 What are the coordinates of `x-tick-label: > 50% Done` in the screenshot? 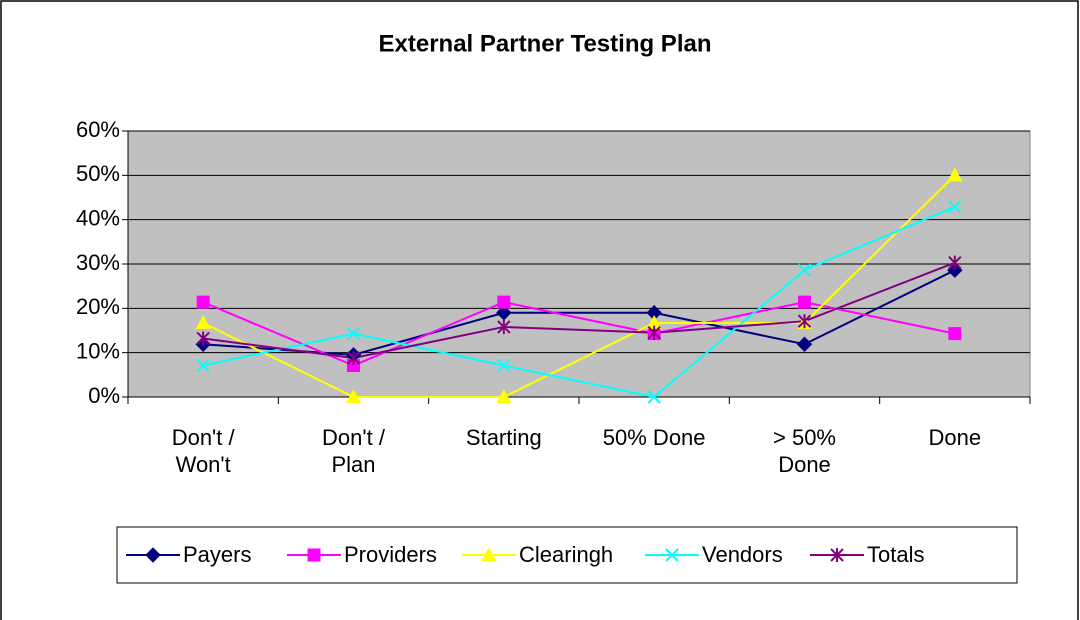 It's located at (804, 451).